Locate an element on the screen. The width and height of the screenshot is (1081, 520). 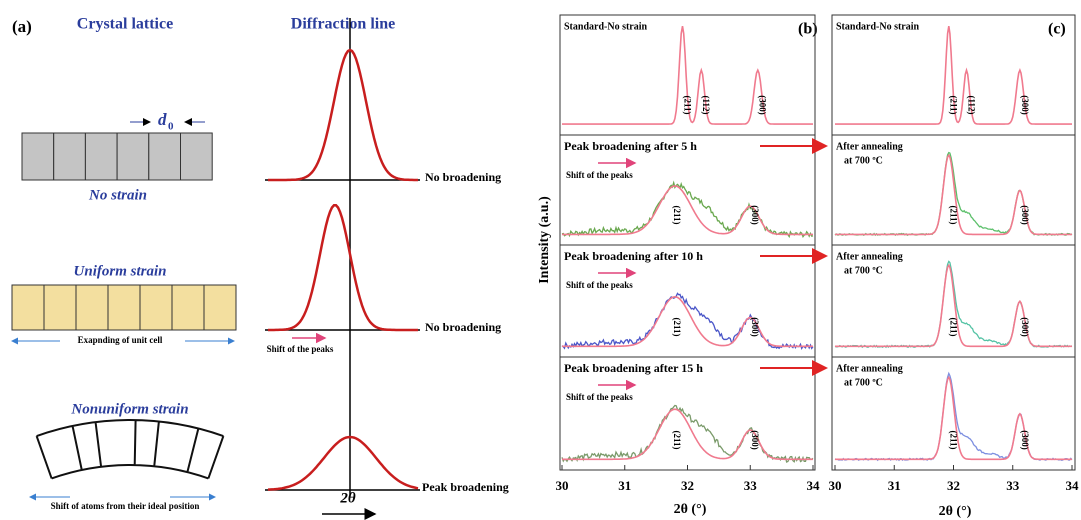
row-name: Nonuniform strain is located at coordinates (129, 409).